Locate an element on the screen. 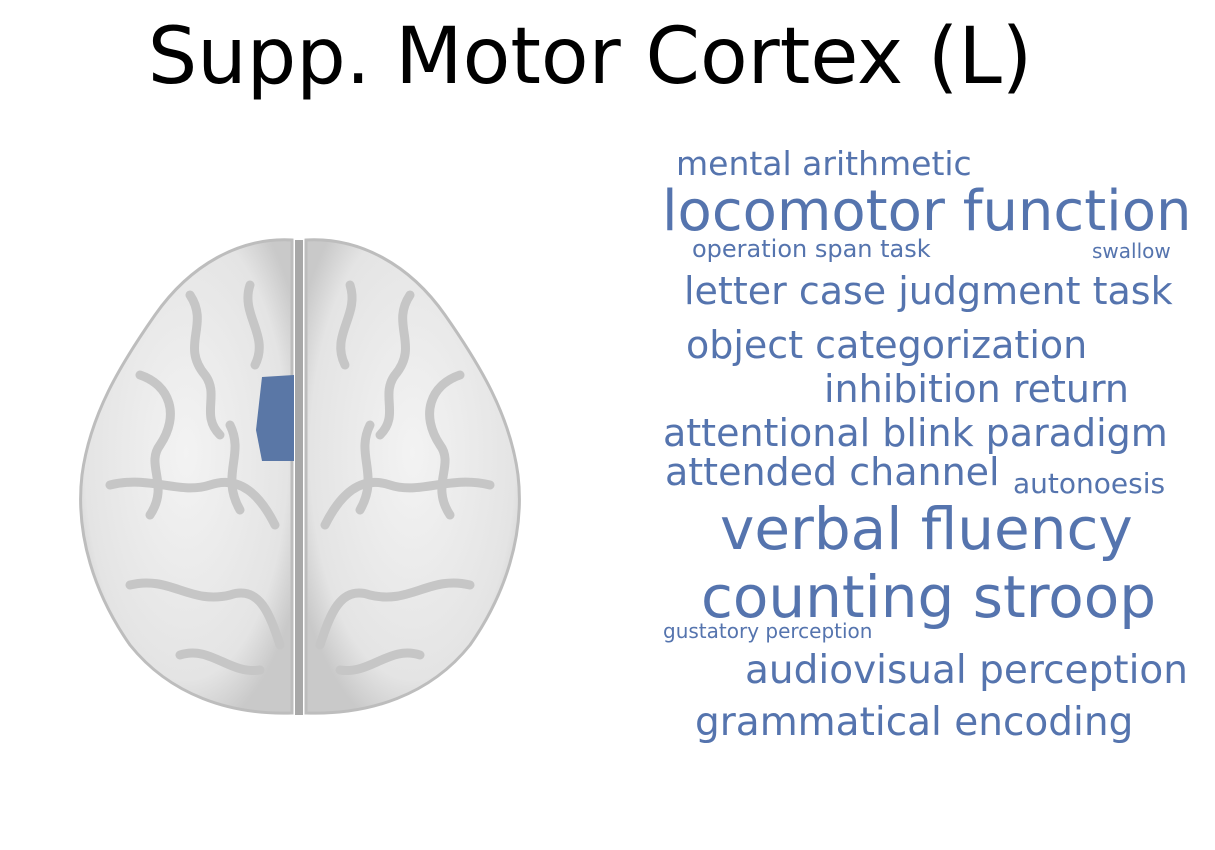 Image resolution: width=1215 pixels, height=850 pixels. word-cloud-term: verbal fluency is located at coordinates (926, 529).